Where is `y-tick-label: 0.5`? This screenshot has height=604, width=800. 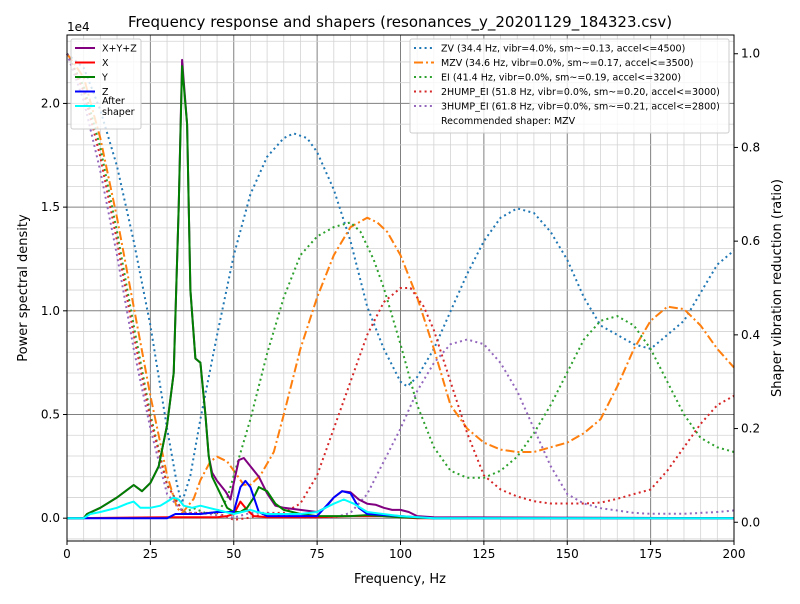
y-tick-label: 0.5 is located at coordinates (50, 415).